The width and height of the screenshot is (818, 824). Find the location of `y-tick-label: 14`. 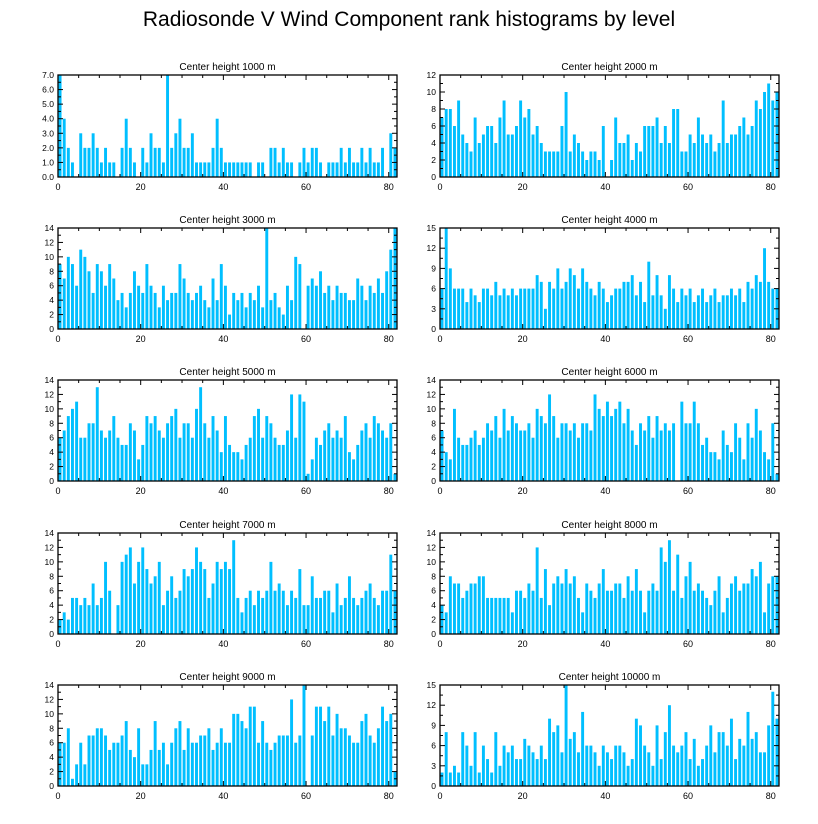

y-tick-label: 14 is located at coordinates (50, 228).